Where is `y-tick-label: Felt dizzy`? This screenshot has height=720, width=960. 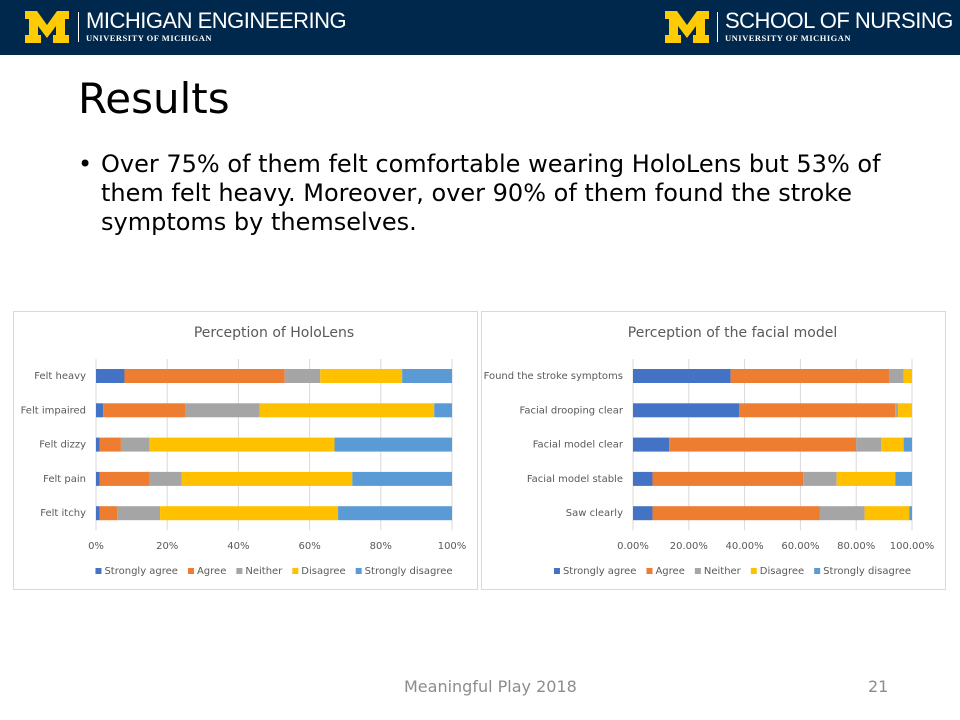 y-tick-label: Felt dizzy is located at coordinates (62, 445).